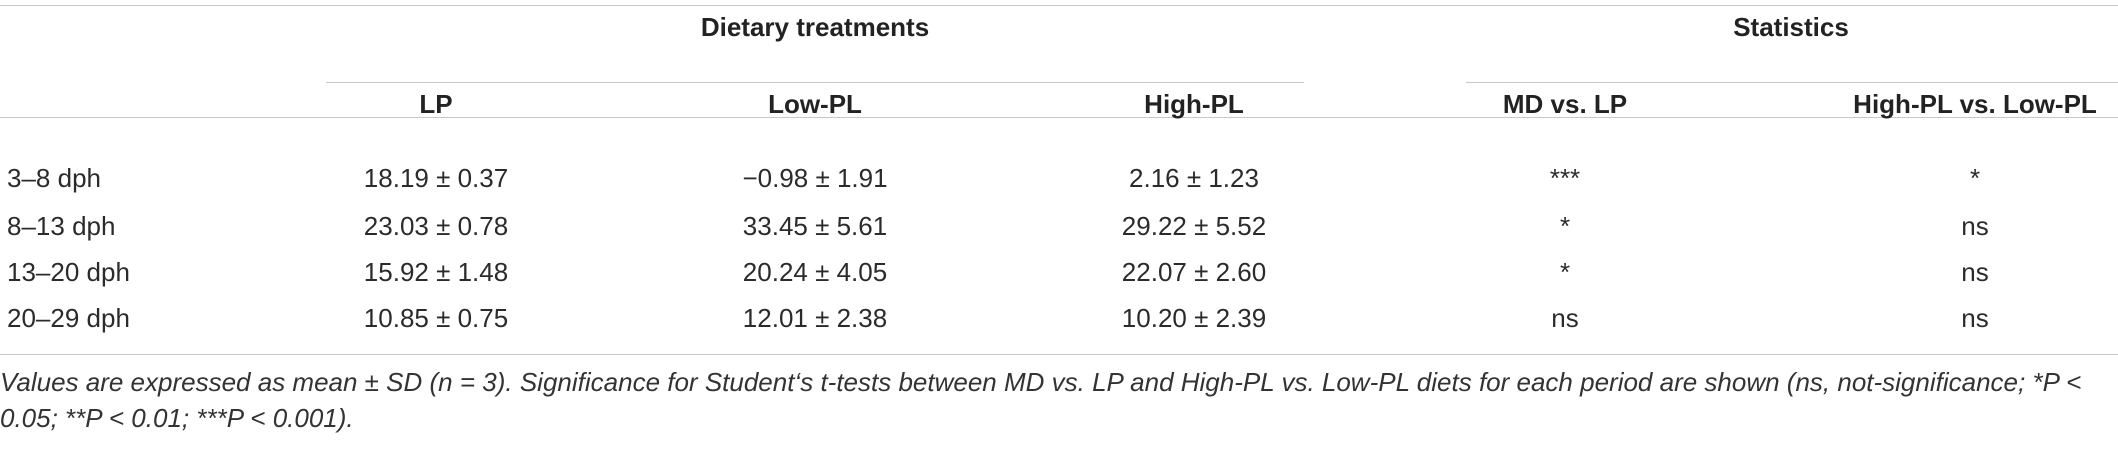 The image size is (2118, 457). Describe the element at coordinates (54, 178) in the screenshot. I see `row-period-label: 3–8 dph` at that location.